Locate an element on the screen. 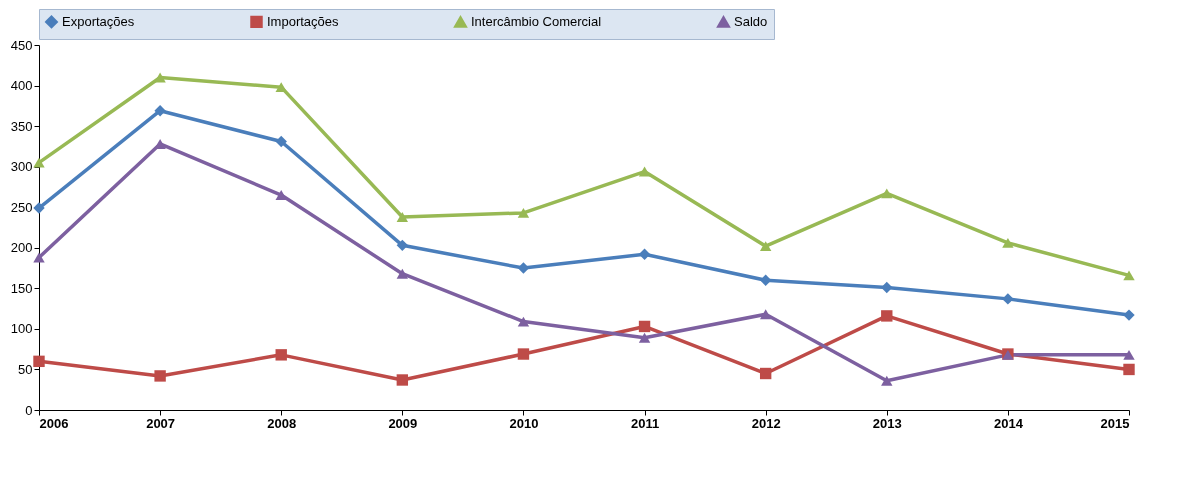 This screenshot has height=481, width=1181. y-tick-label: 200 is located at coordinates (21, 248).